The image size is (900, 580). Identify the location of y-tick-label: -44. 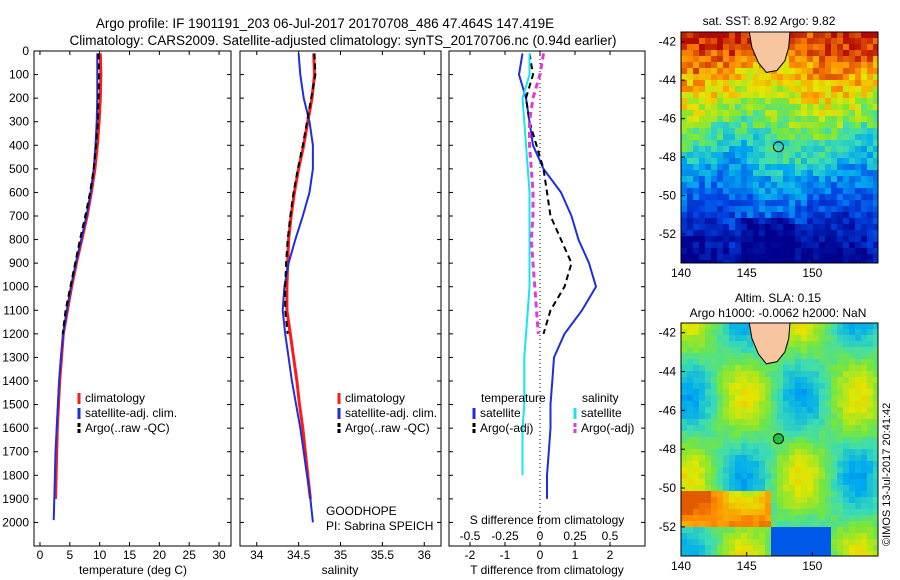
(668, 372).